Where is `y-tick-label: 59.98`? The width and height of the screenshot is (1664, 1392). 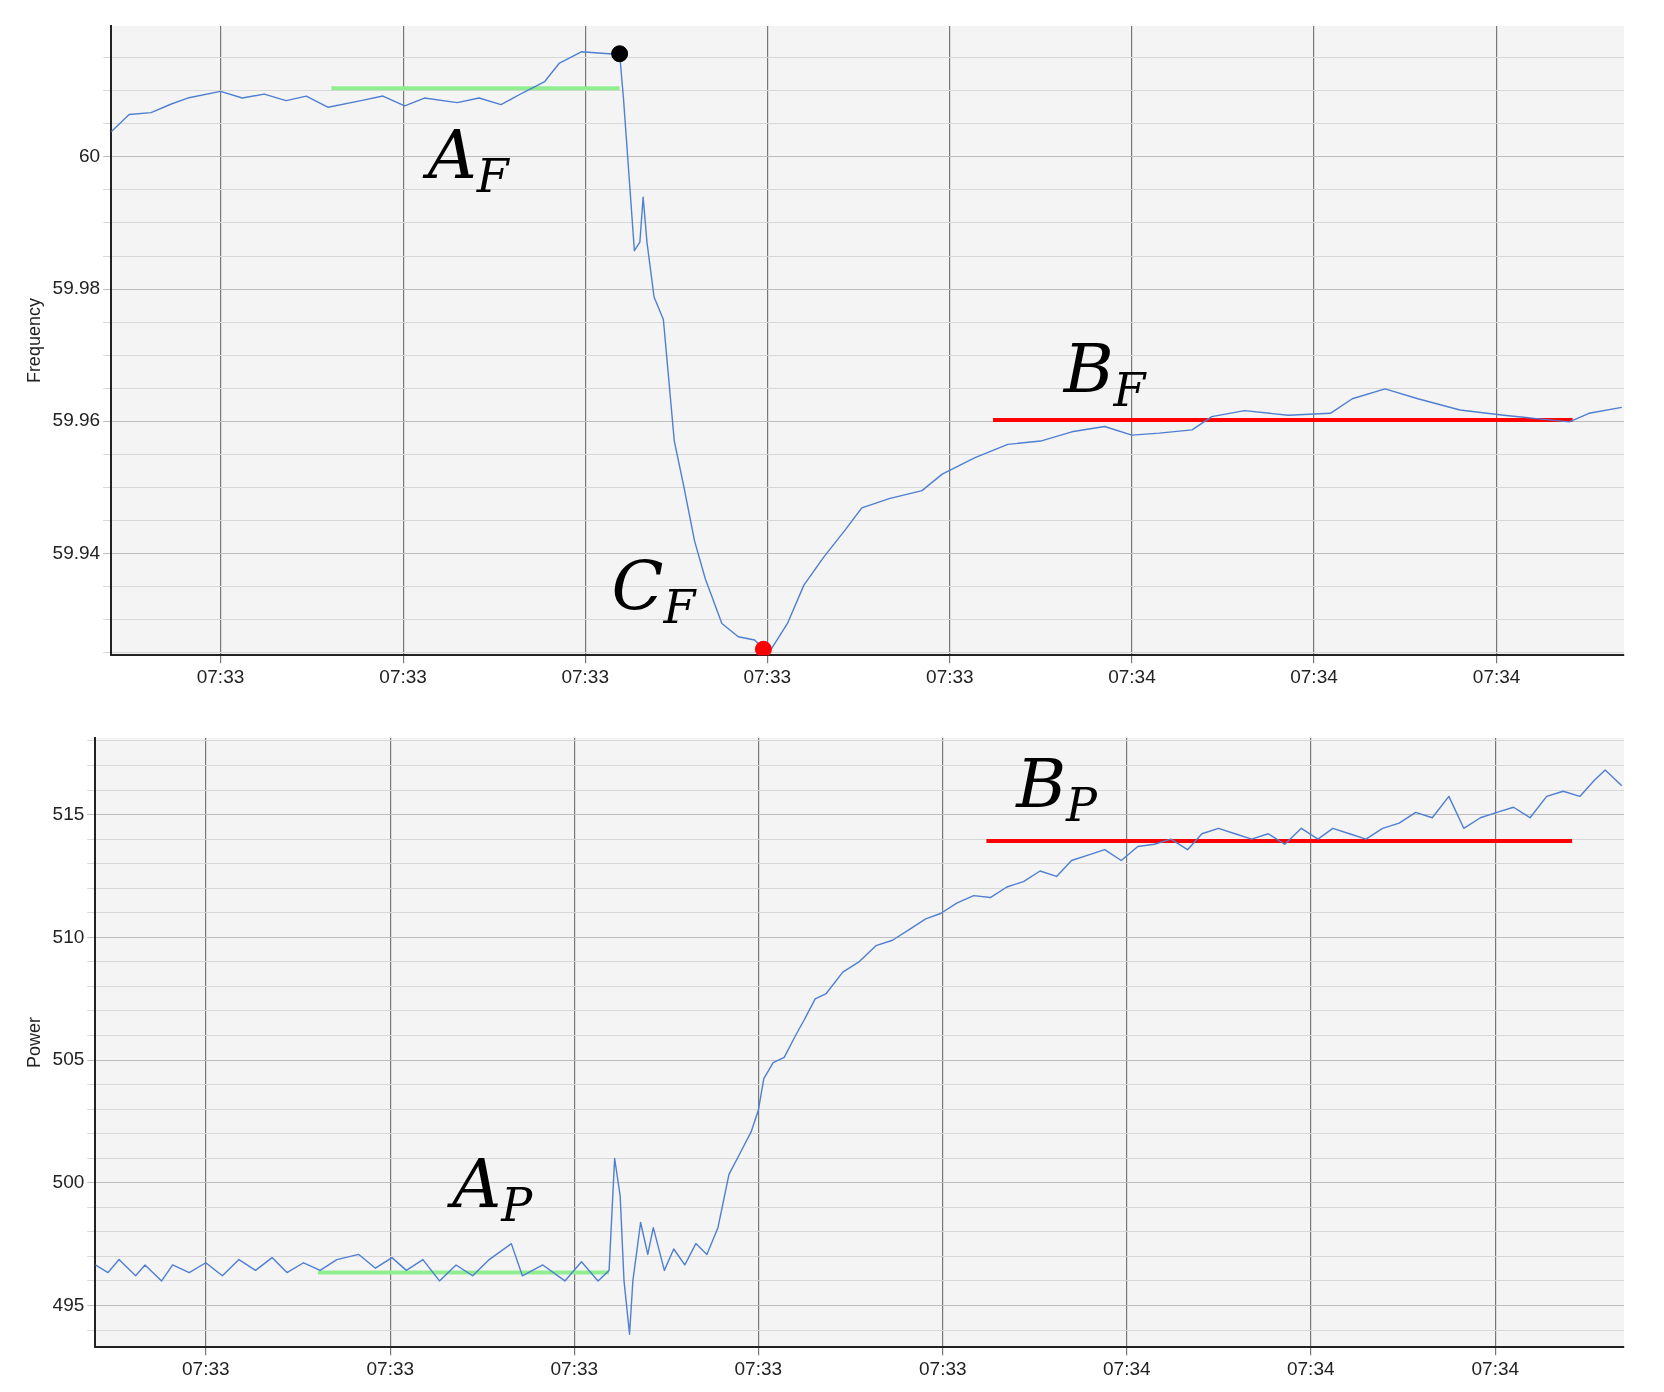
y-tick-label: 59.98 is located at coordinates (76, 288).